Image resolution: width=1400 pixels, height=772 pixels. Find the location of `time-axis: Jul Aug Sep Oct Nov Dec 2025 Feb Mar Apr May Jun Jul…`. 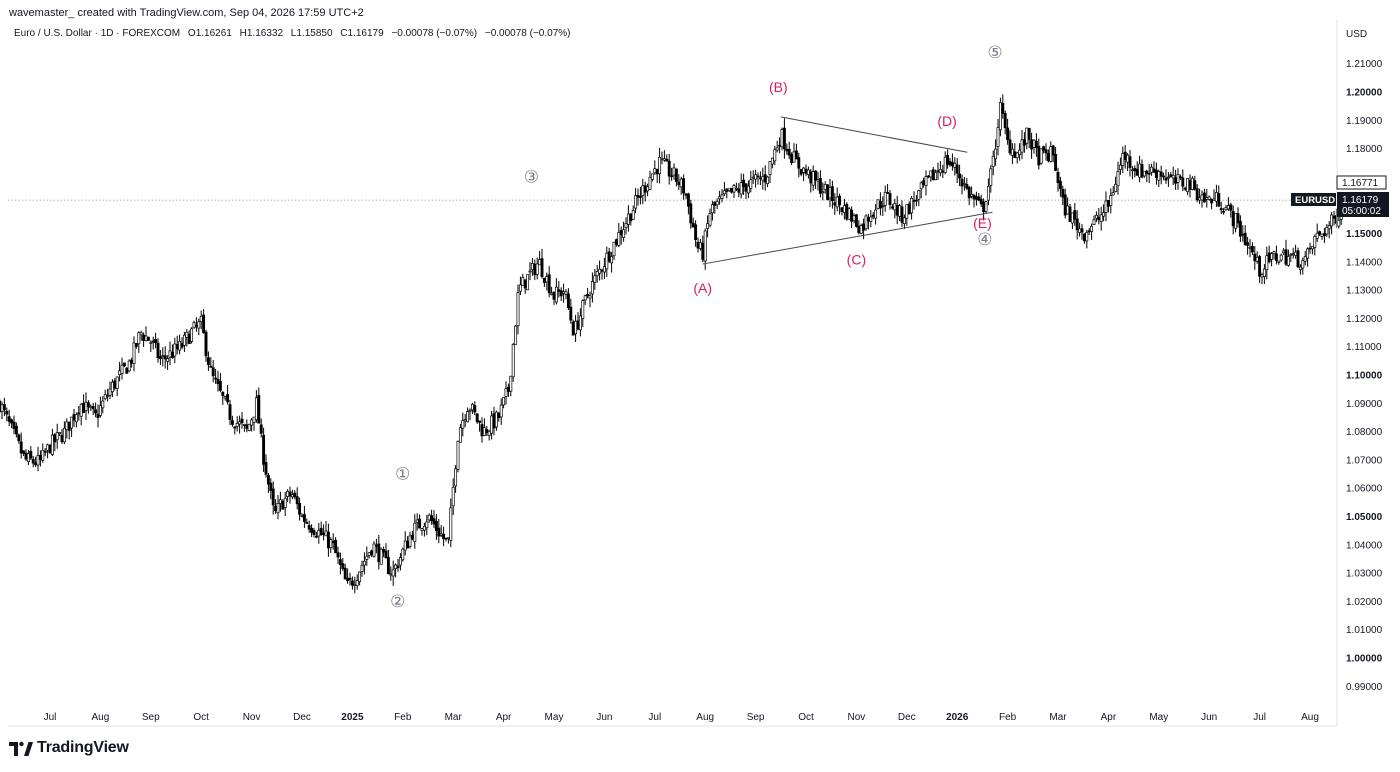

time-axis: Jul Aug Sep Oct Nov Dec 2025 Feb Mar Apr May Jun Jul… is located at coordinates (672, 719).